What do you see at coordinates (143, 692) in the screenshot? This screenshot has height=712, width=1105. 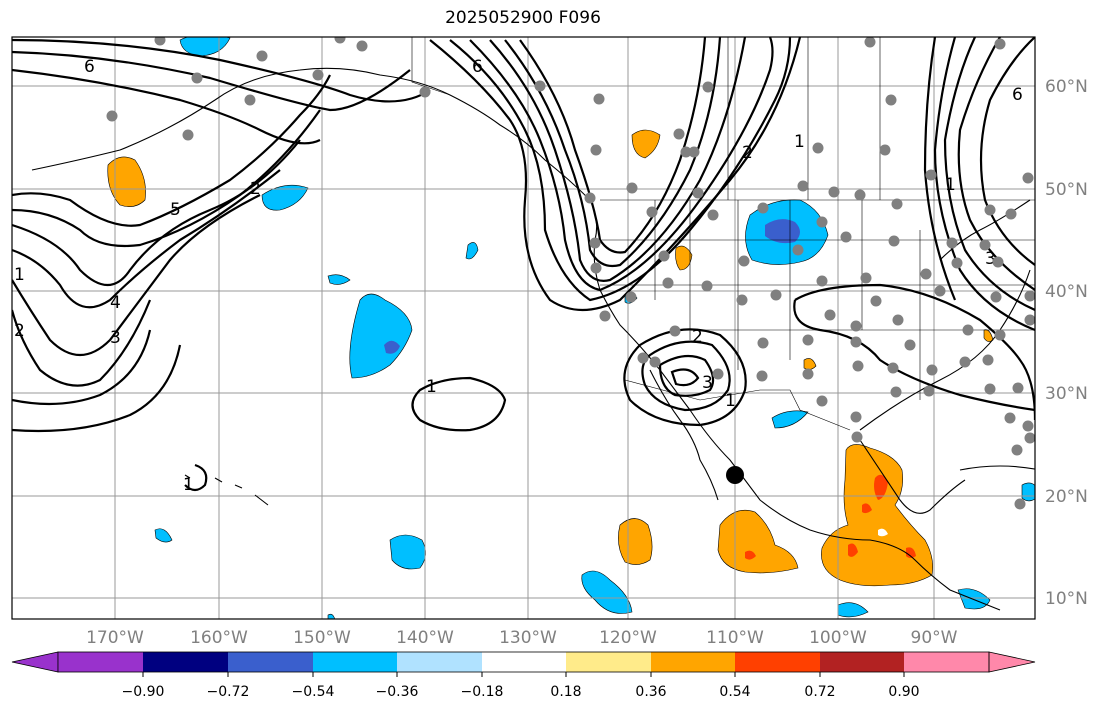 I see `colorbar-tick-label: −0.90` at bounding box center [143, 692].